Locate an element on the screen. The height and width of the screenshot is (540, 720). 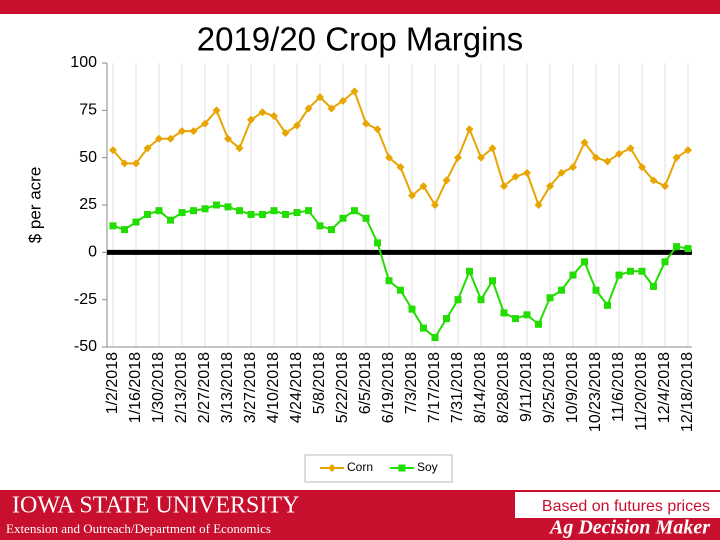
footer-note: Based on futures prices is located at coordinates (626, 506).